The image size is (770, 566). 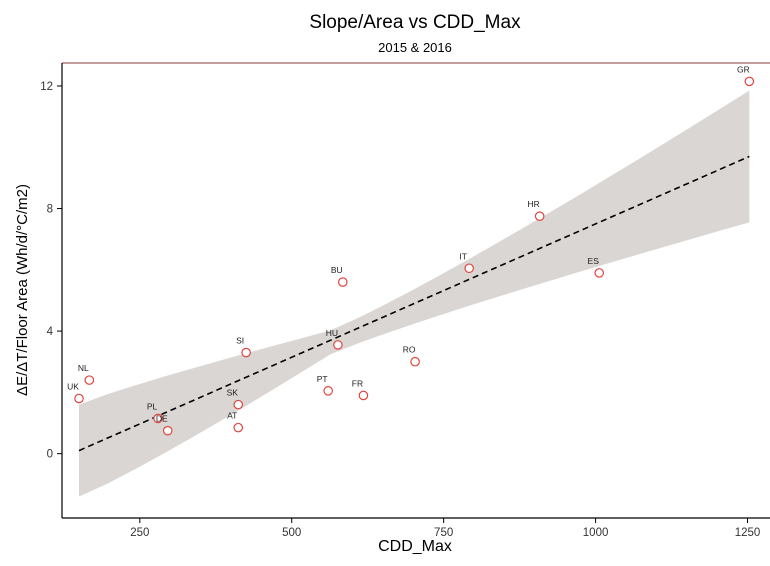 What do you see at coordinates (596, 533) in the screenshot?
I see `x-tick-label-1000: 1000` at bounding box center [596, 533].